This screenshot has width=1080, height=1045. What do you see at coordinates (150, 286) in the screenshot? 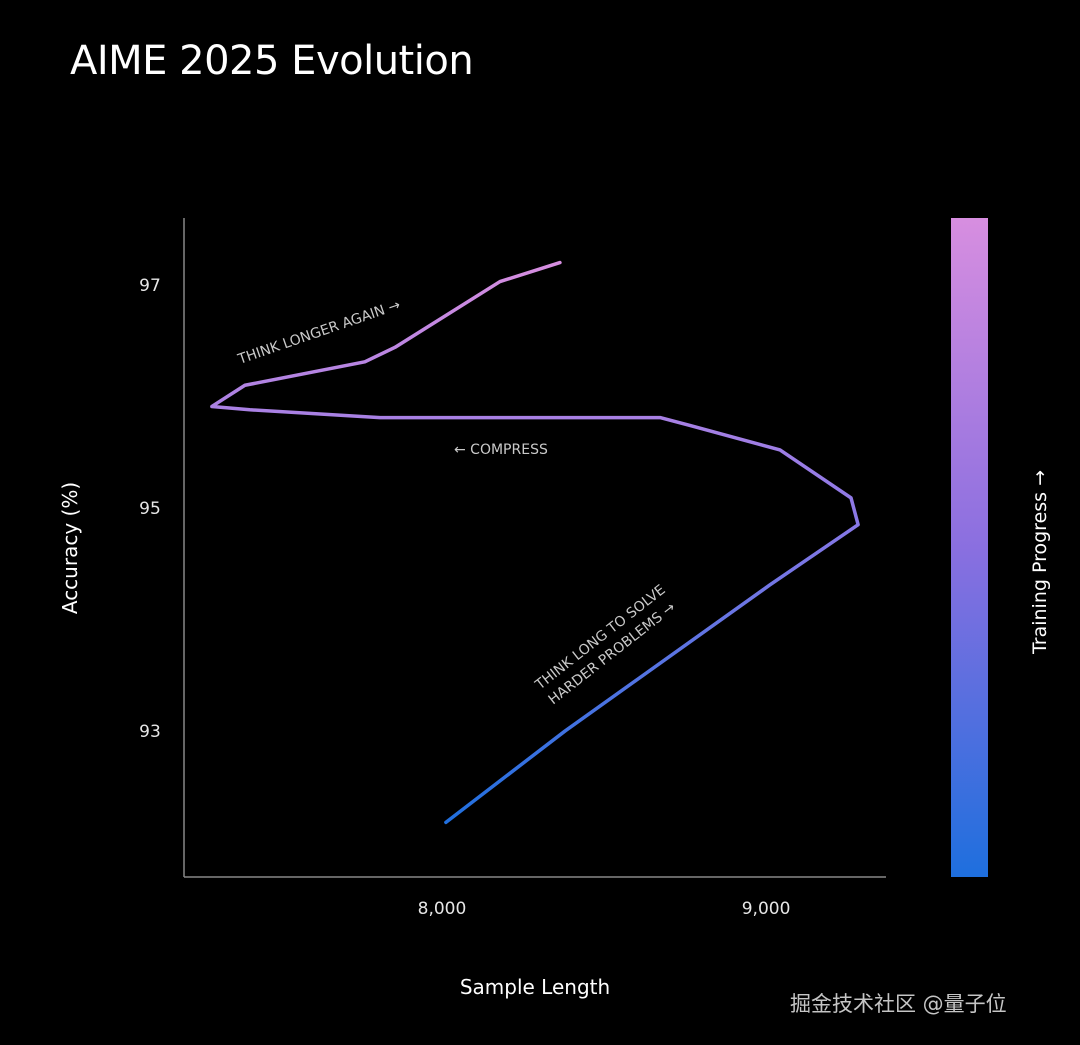
I see `y-tick-label: 97` at bounding box center [150, 286].